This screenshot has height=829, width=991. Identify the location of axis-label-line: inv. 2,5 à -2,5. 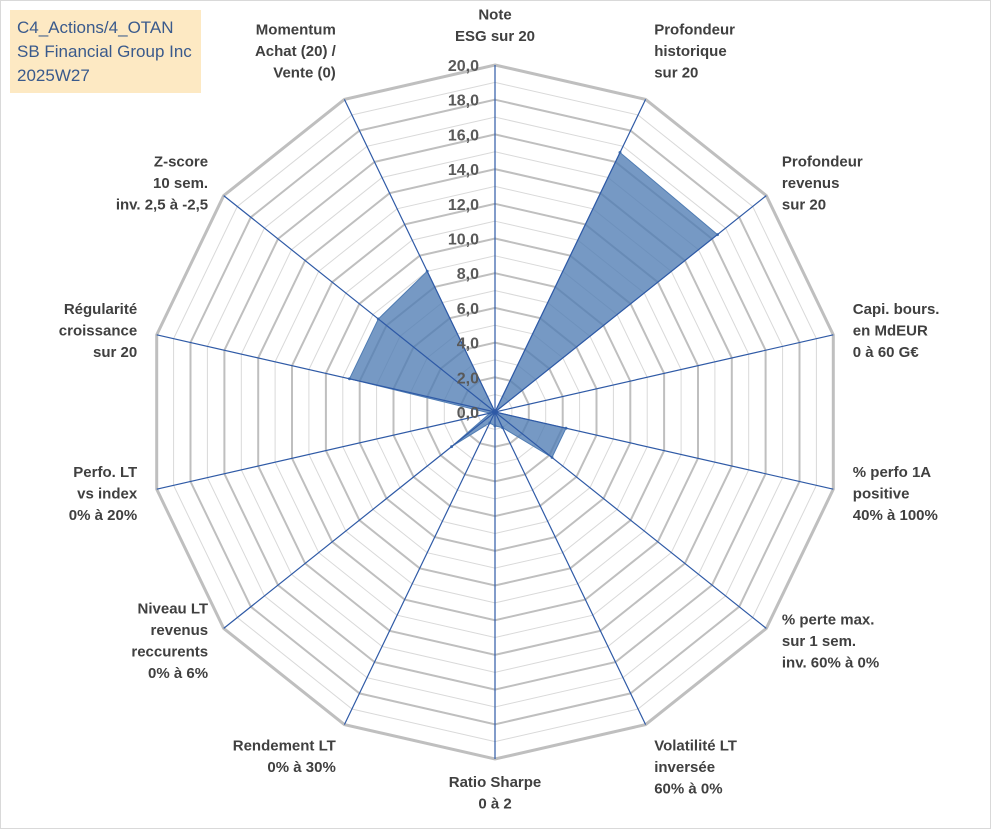
(162, 205).